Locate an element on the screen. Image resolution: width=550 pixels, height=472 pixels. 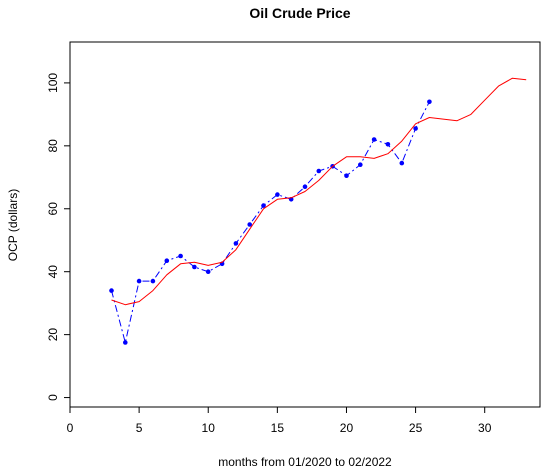
x-tick-label: 0 is located at coordinates (70, 428).